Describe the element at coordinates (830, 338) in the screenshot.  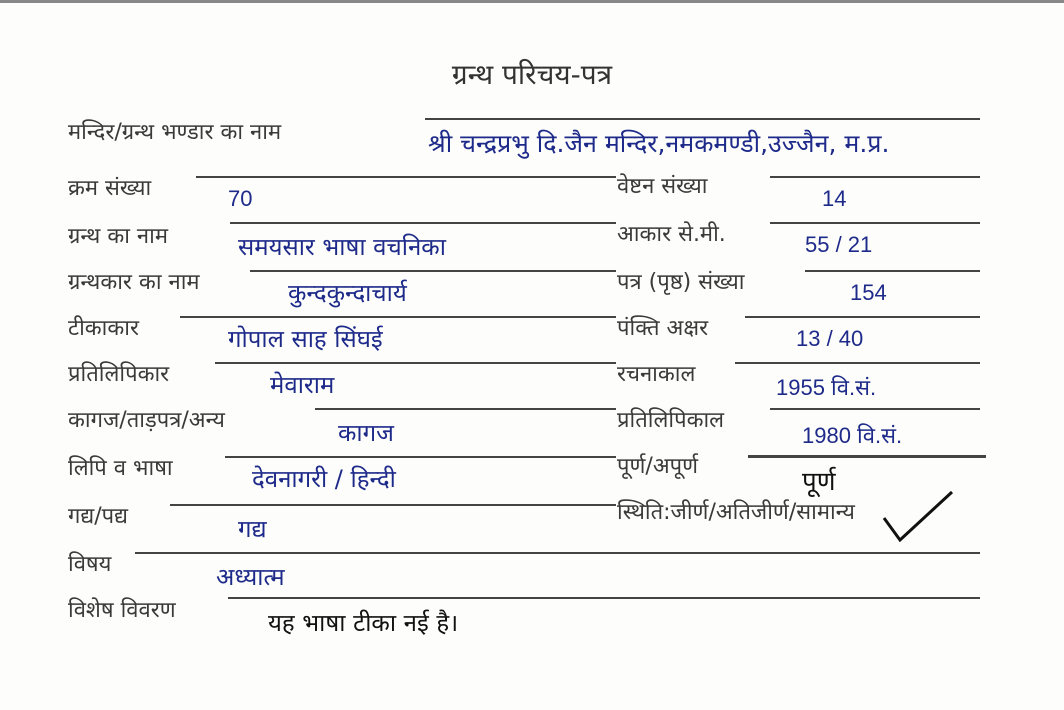
I see `pankti-value: 13 / 40` at that location.